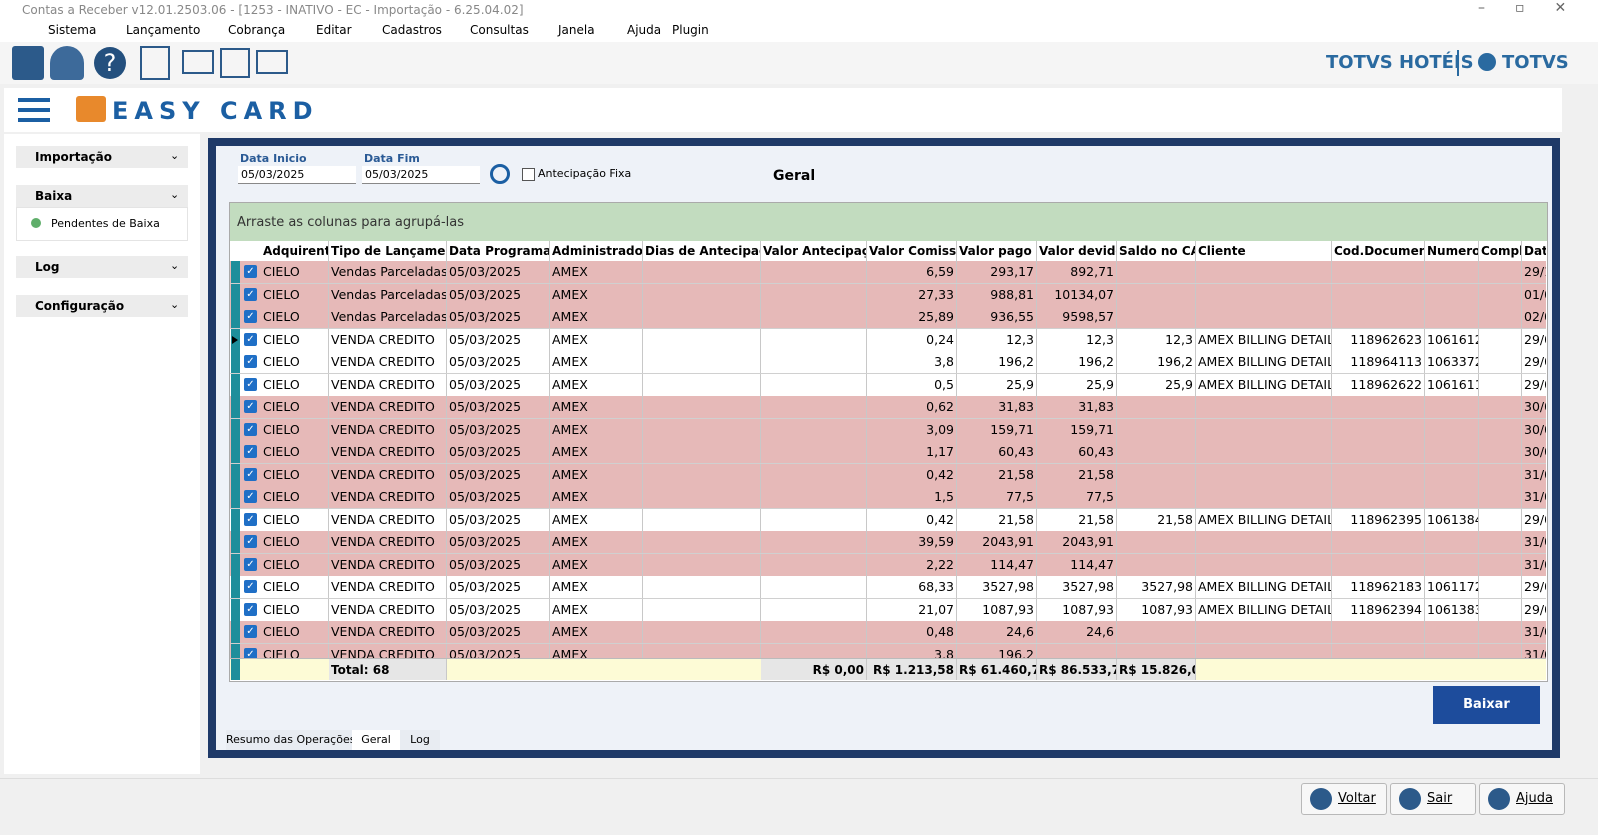 The width and height of the screenshot is (1598, 835). I want to click on sidebar-item: Pendentes de Baixa, so click(102, 224).